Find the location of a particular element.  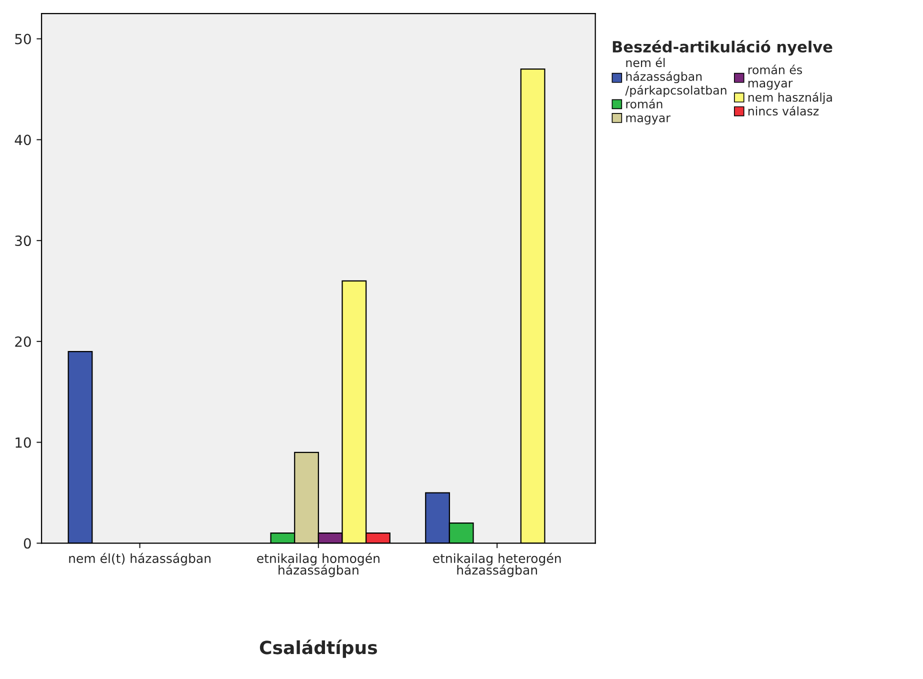

y-tick-label: 10 is located at coordinates (23, 442).